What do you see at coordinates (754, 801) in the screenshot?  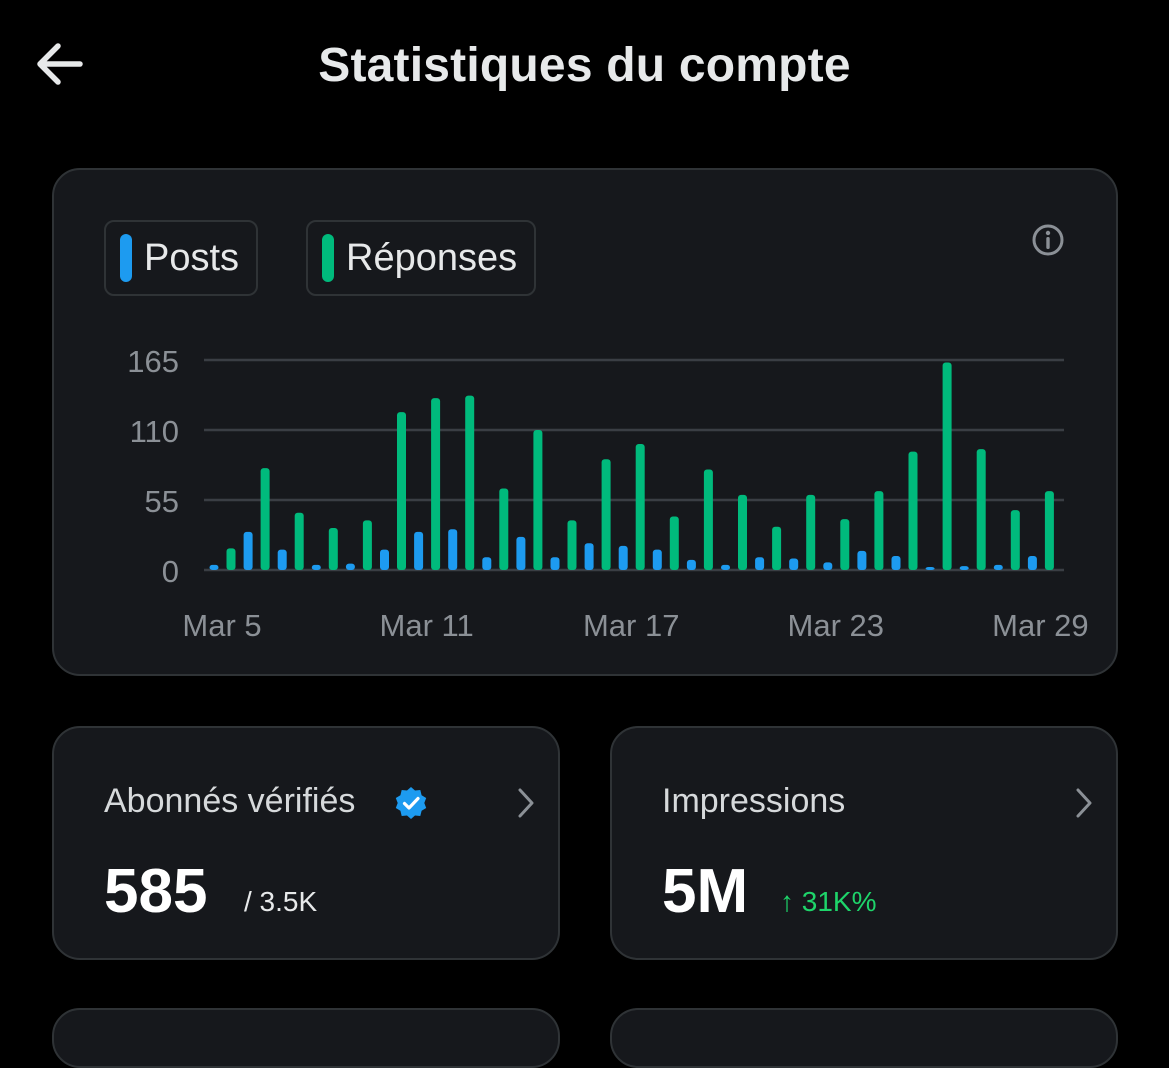 I see `impressions-label: Impressions` at bounding box center [754, 801].